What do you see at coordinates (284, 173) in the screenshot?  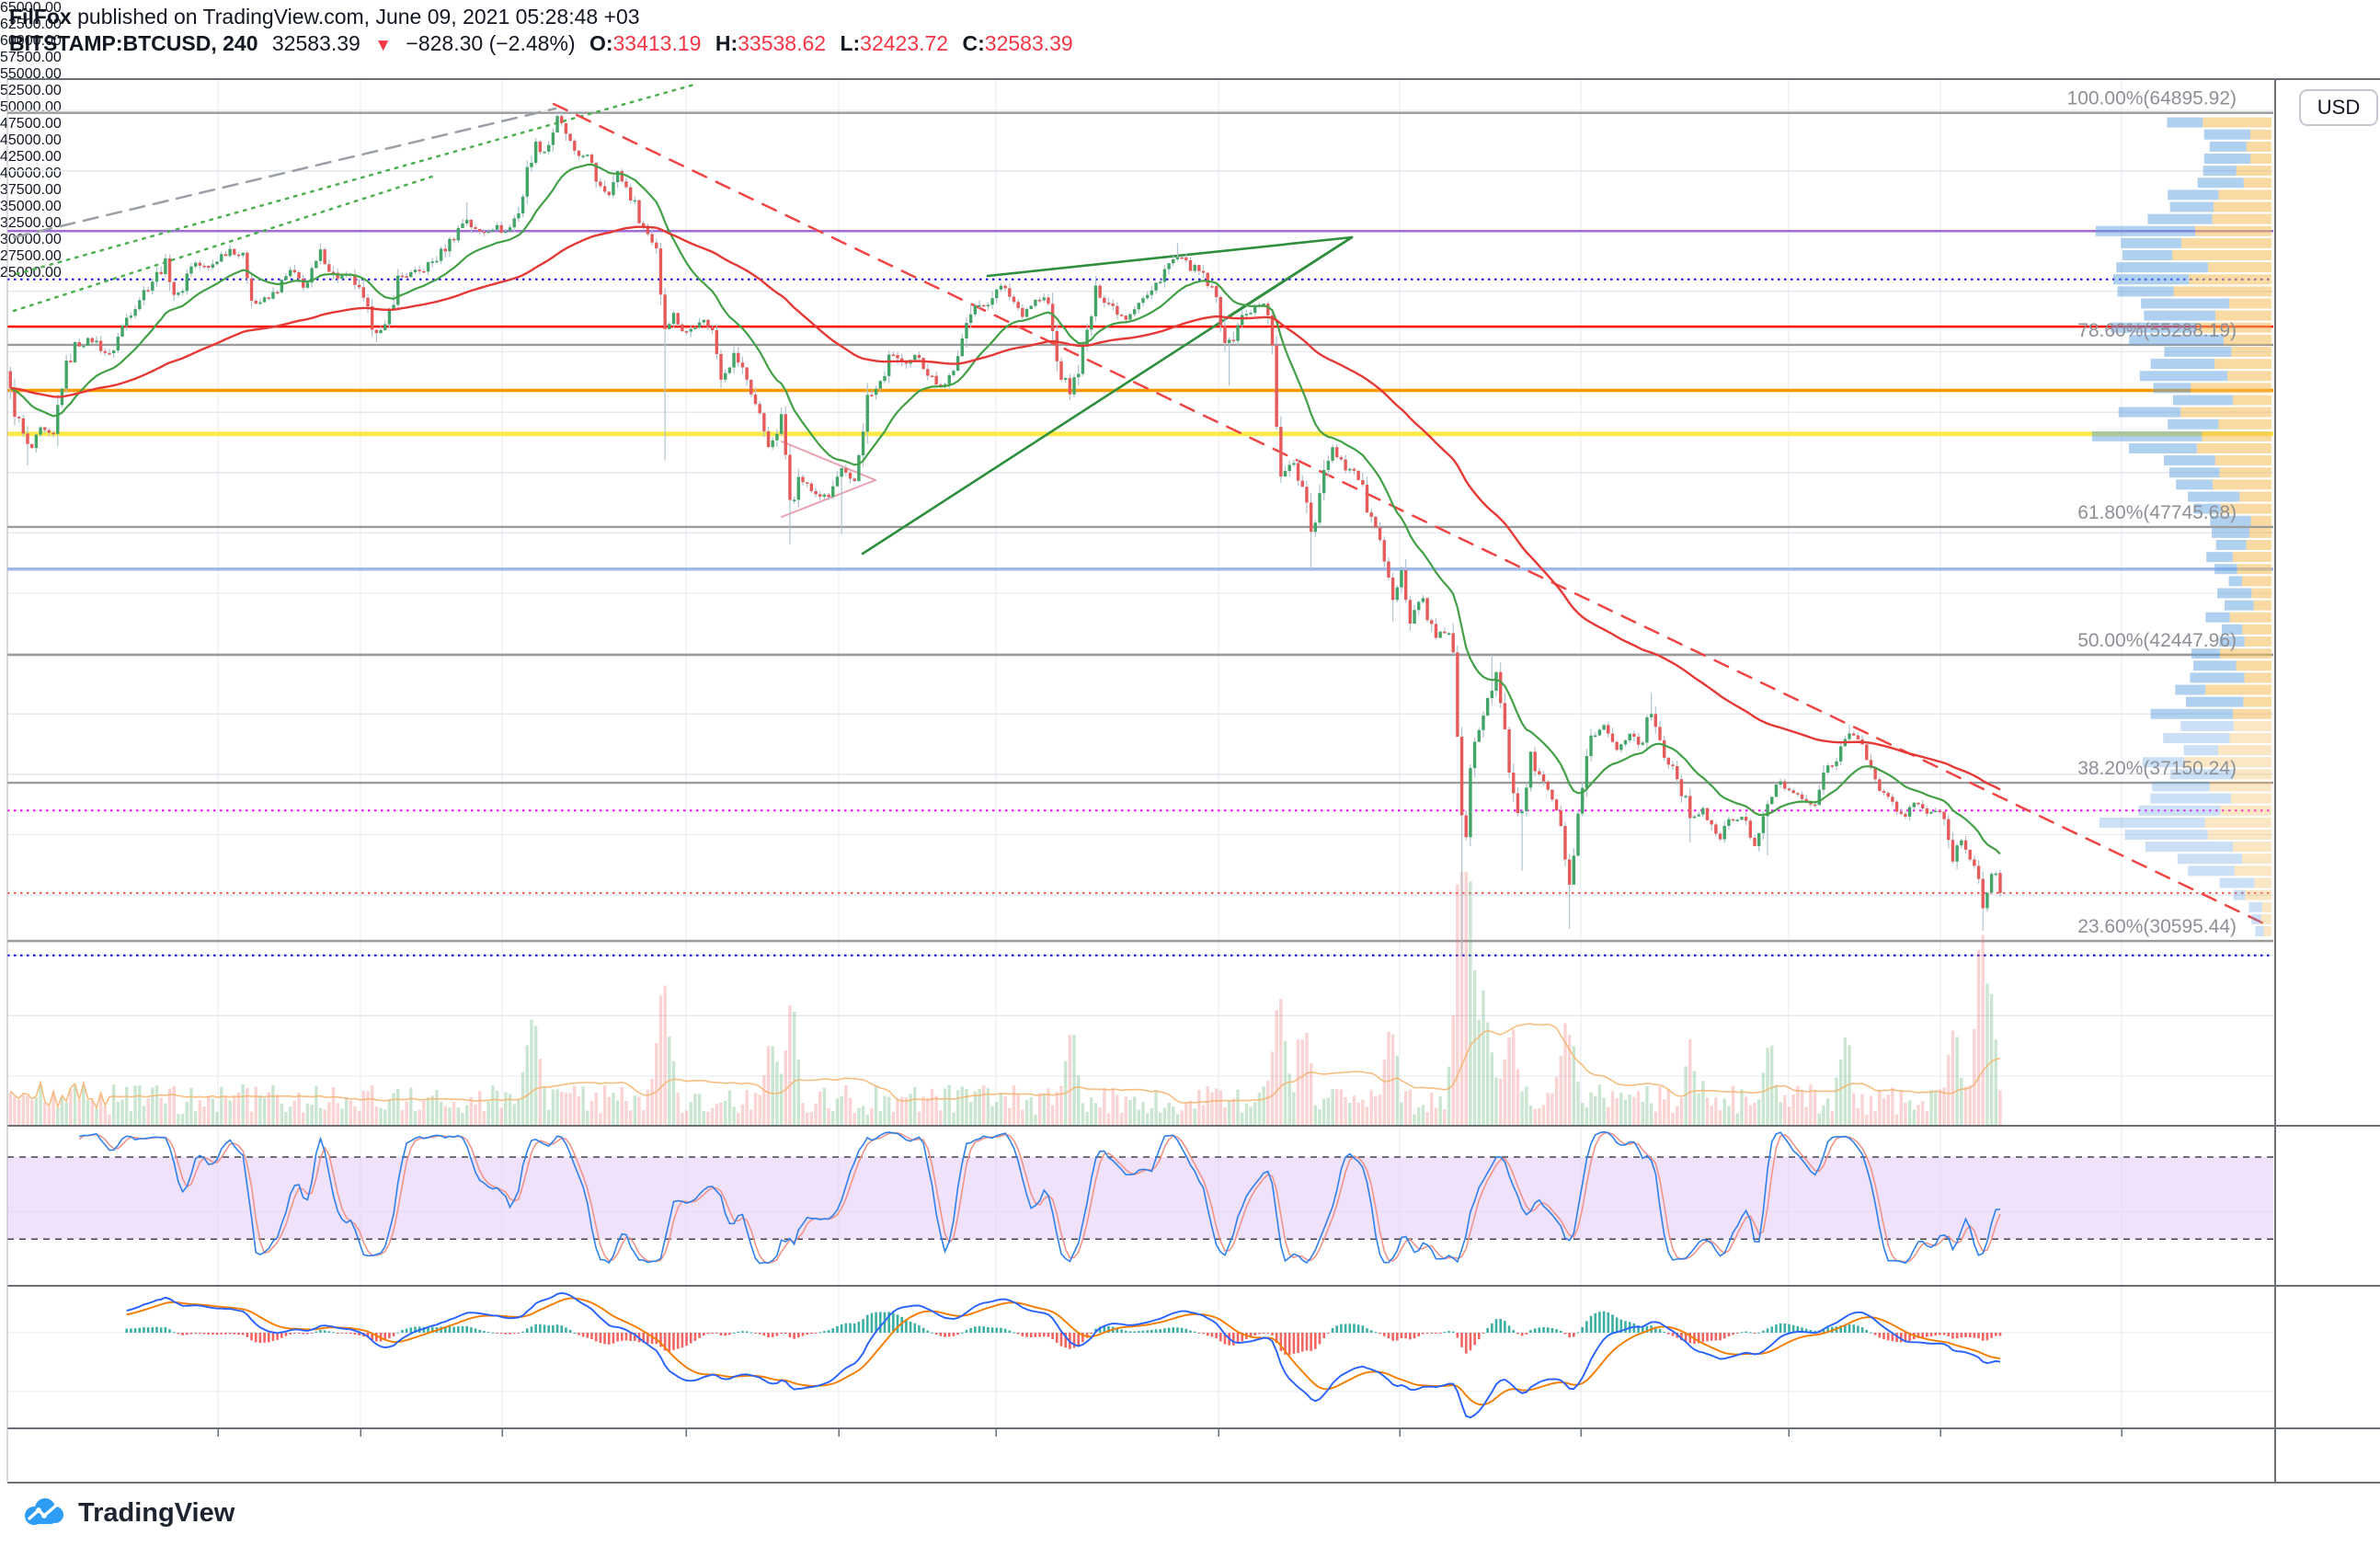 I see `ascending-dashed-trendline-gray` at bounding box center [284, 173].